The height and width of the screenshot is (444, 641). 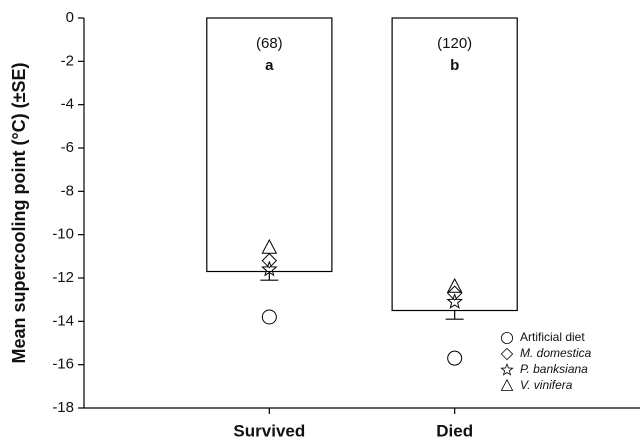 What do you see at coordinates (63, 407) in the screenshot?
I see `y-tick-label: -18` at bounding box center [63, 407].